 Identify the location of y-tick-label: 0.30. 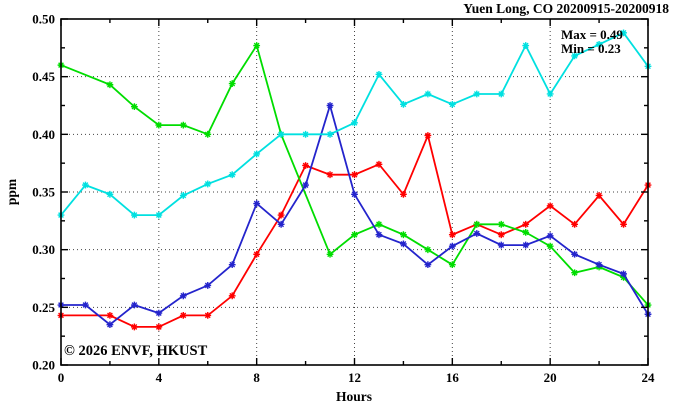
(43, 249).